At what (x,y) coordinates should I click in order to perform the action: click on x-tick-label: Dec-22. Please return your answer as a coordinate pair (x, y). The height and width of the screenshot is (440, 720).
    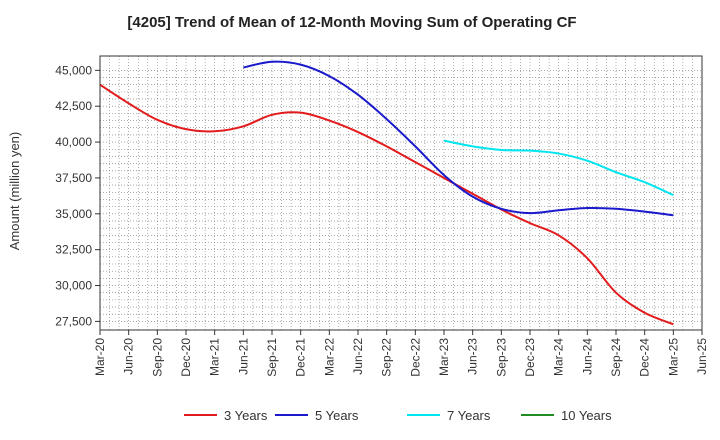
    Looking at the image, I should click on (415, 357).